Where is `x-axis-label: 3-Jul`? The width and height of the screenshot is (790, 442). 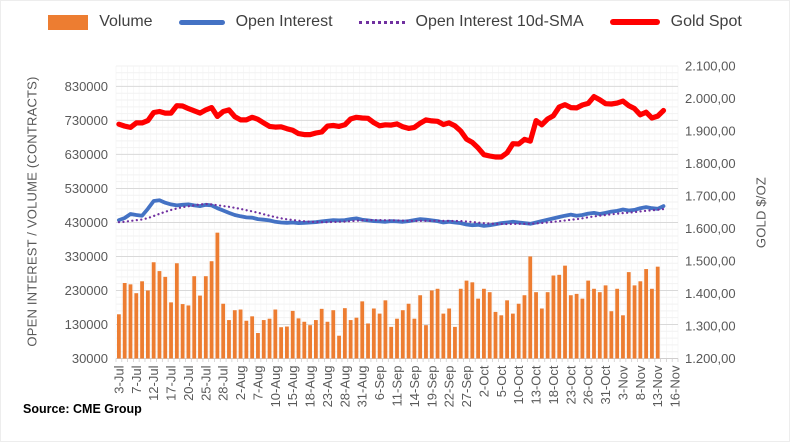 x-axis-label: 3-Jul is located at coordinates (118, 379).